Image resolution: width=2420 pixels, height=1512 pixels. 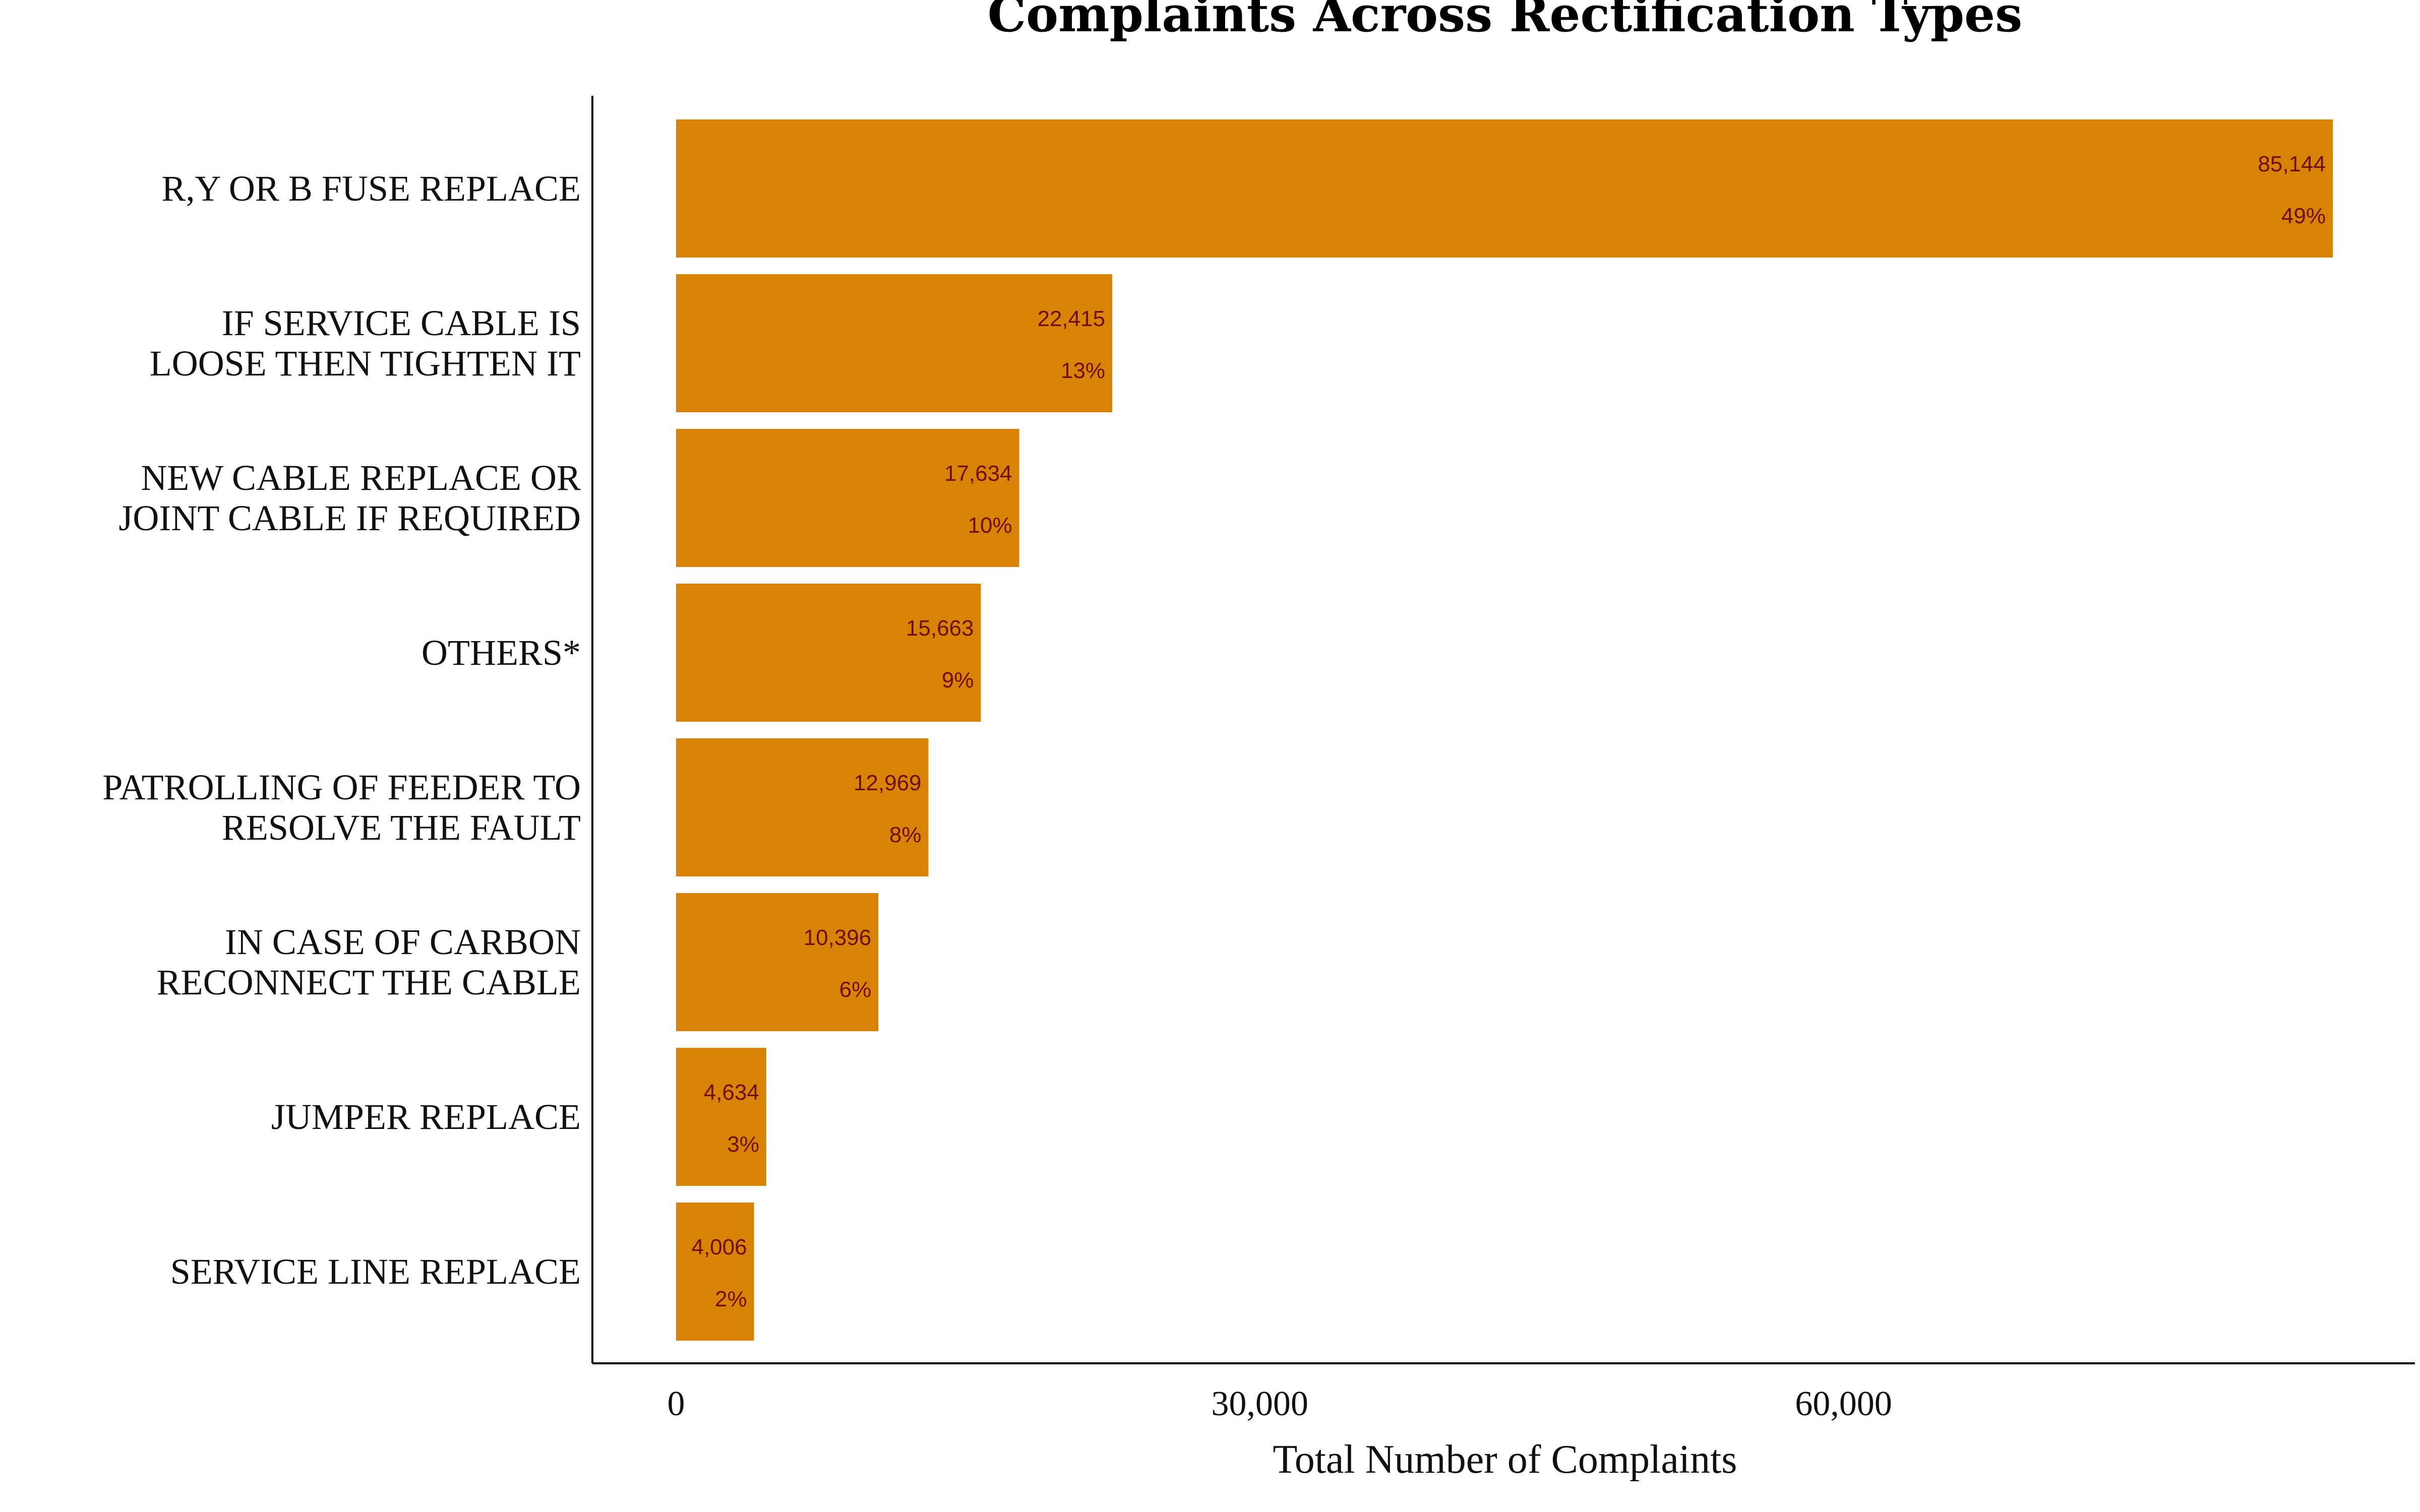 I want to click on value-label-4: 15,663, so click(x=940, y=629).